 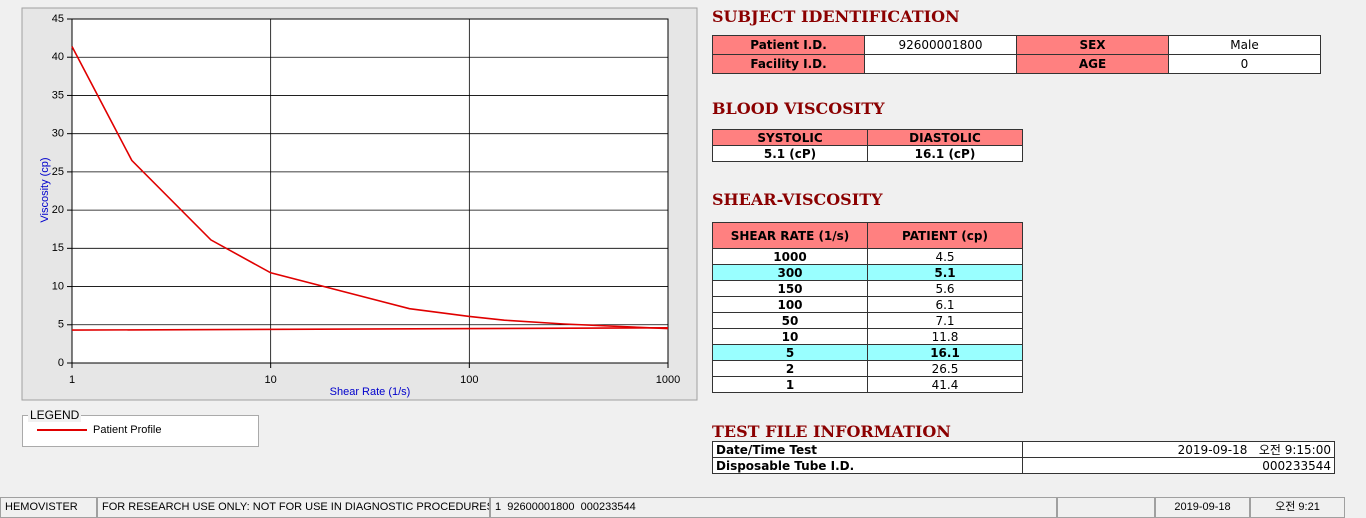 I want to click on header-cell: DIASTOLIC, so click(x=945, y=137).